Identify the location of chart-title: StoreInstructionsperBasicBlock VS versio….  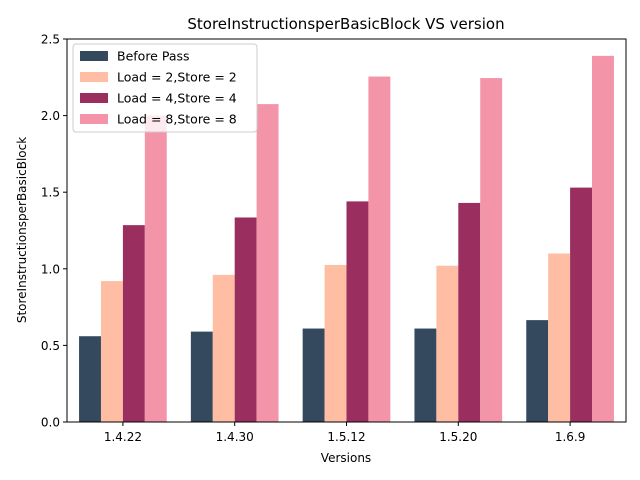
(345, 24).